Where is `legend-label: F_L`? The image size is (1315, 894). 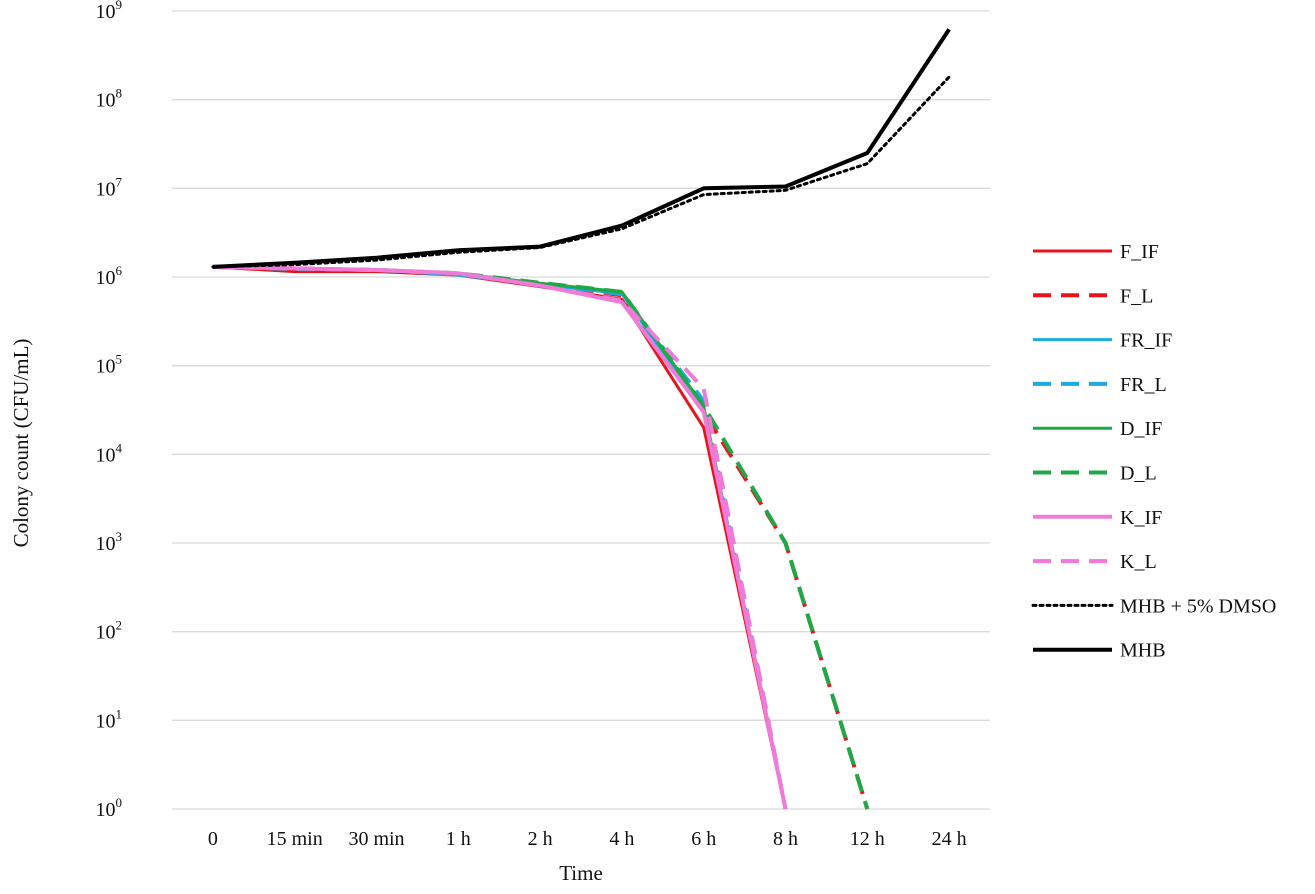 legend-label: F_L is located at coordinates (1136, 296).